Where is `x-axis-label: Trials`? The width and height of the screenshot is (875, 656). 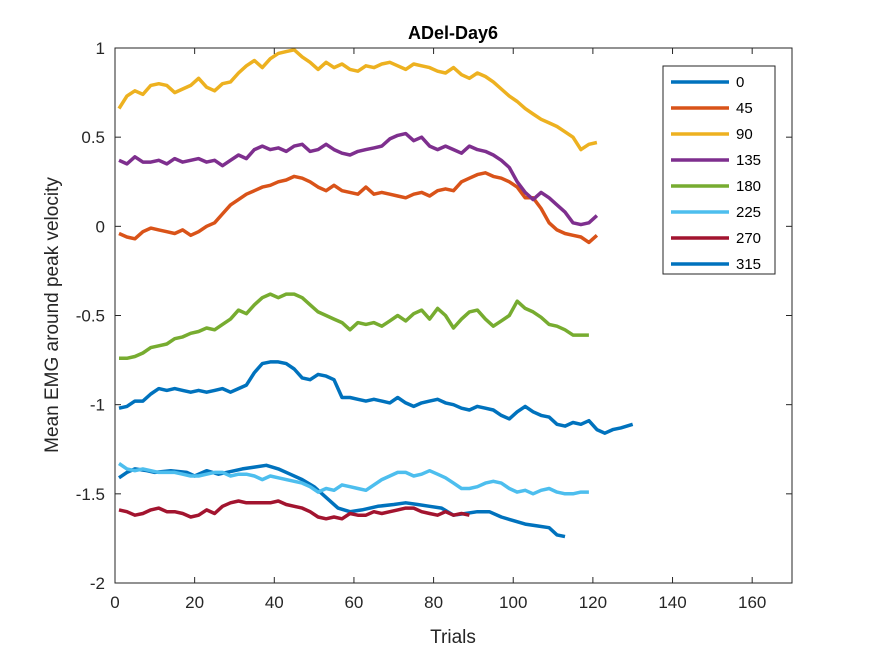 x-axis-label: Trials is located at coordinates (453, 637).